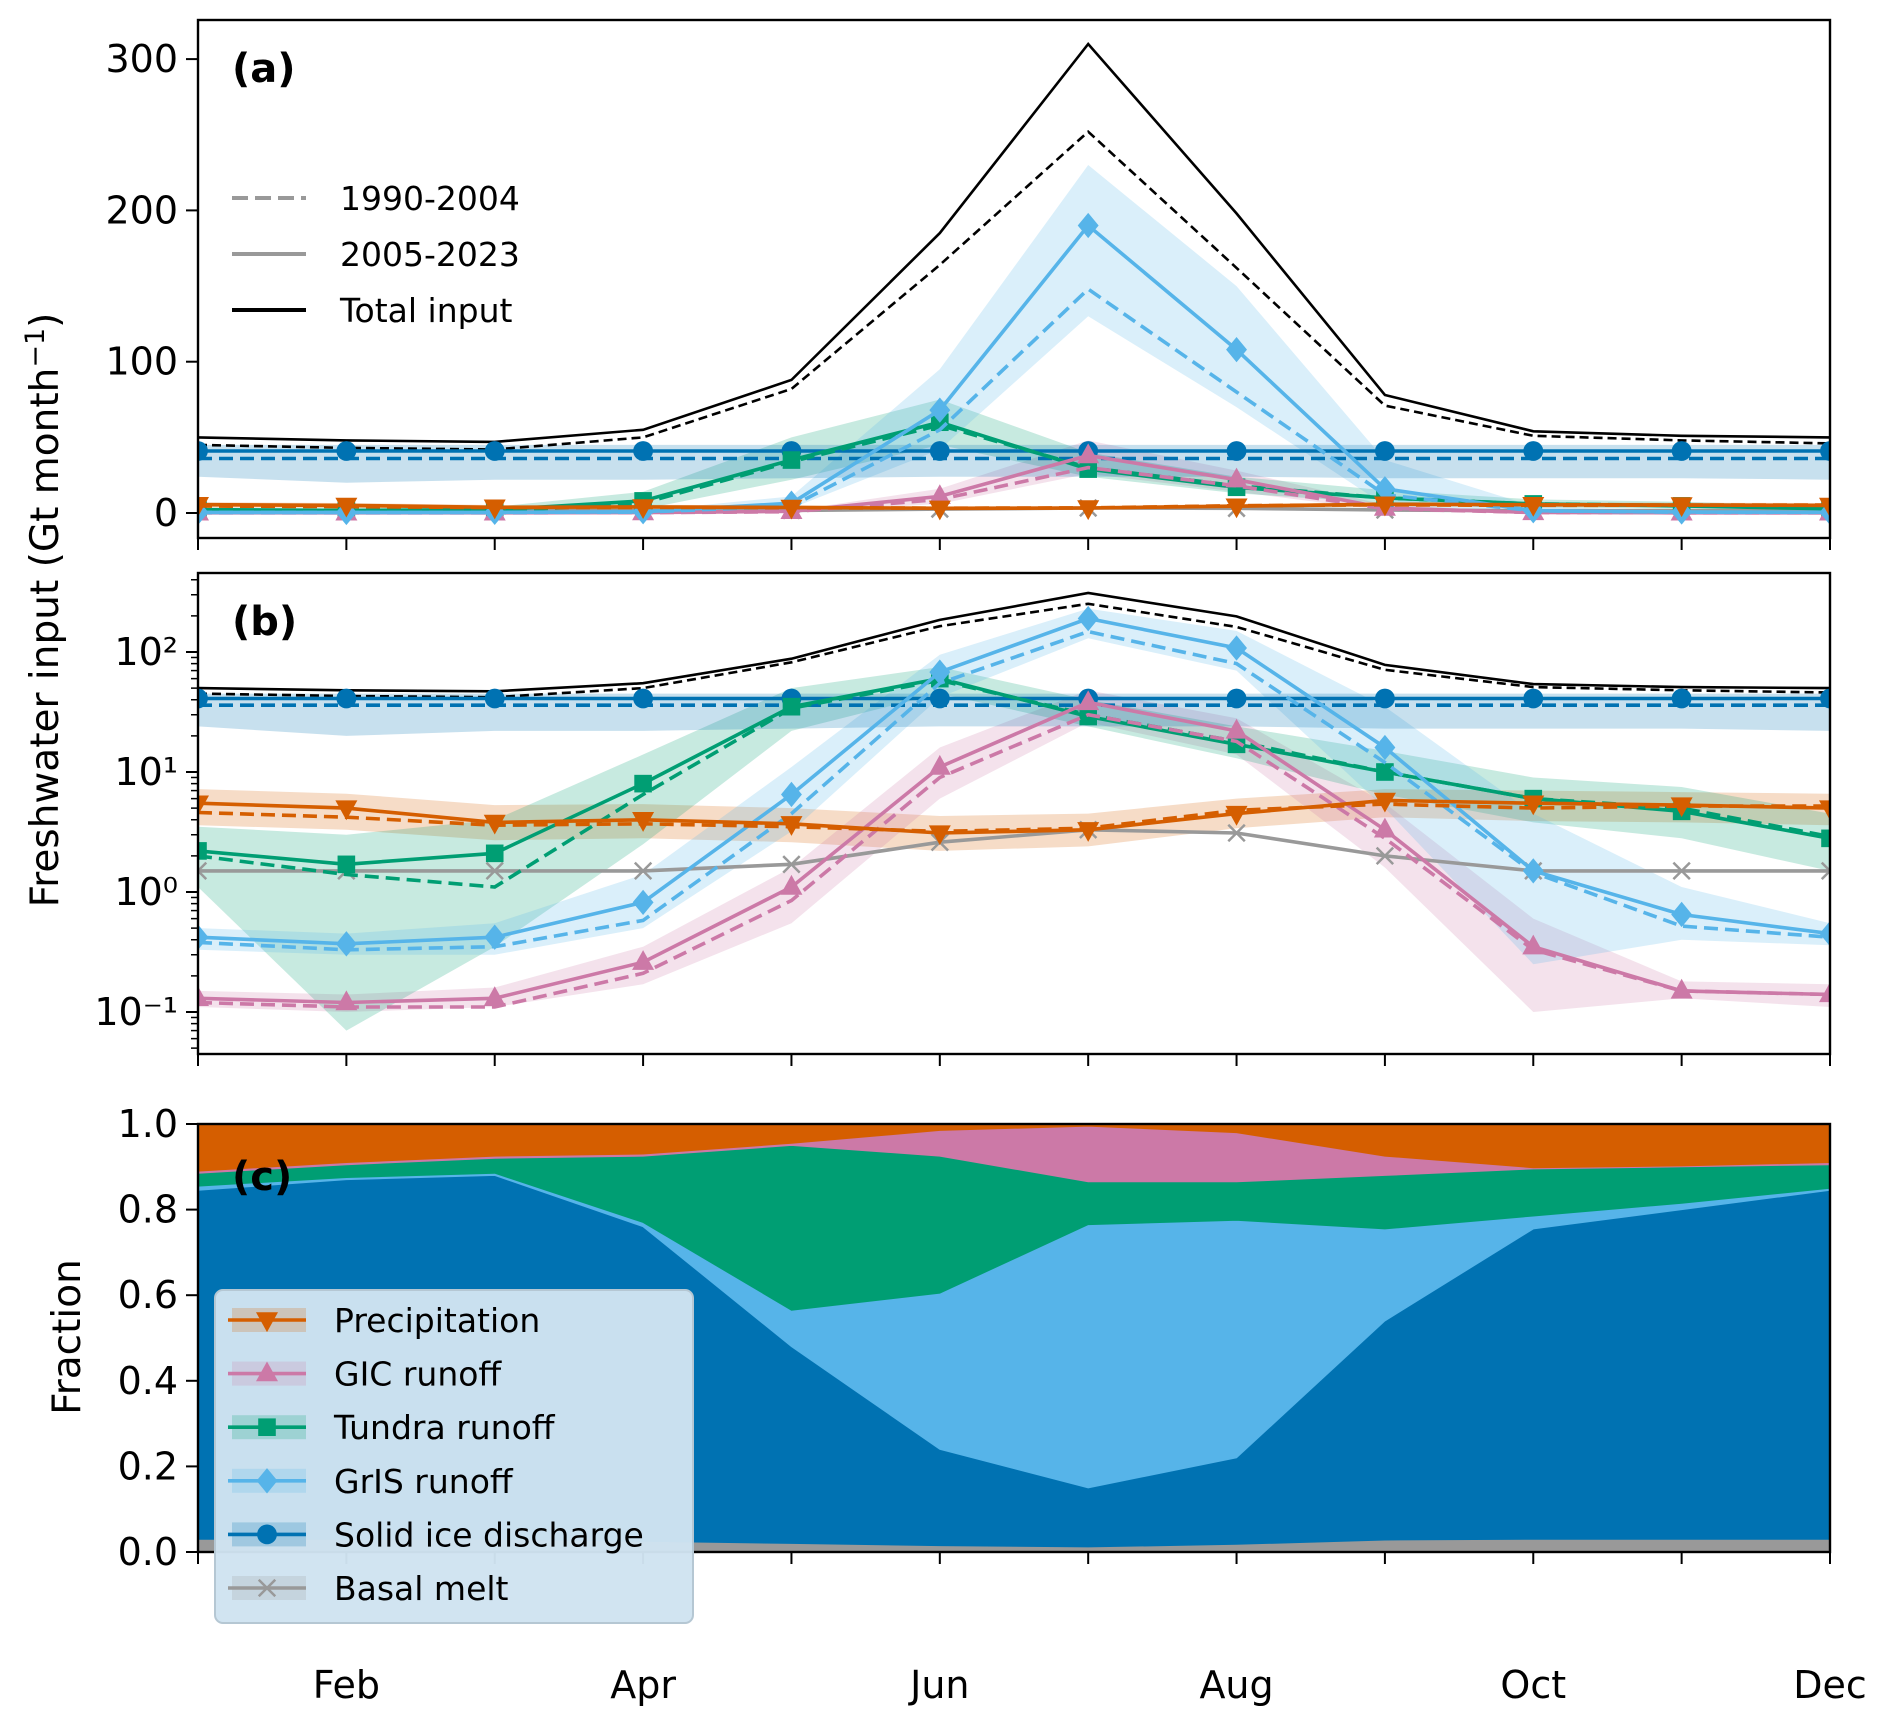  Describe the element at coordinates (146, 772) in the screenshot. I see `panel-b-ytick-label: 10¹` at that location.